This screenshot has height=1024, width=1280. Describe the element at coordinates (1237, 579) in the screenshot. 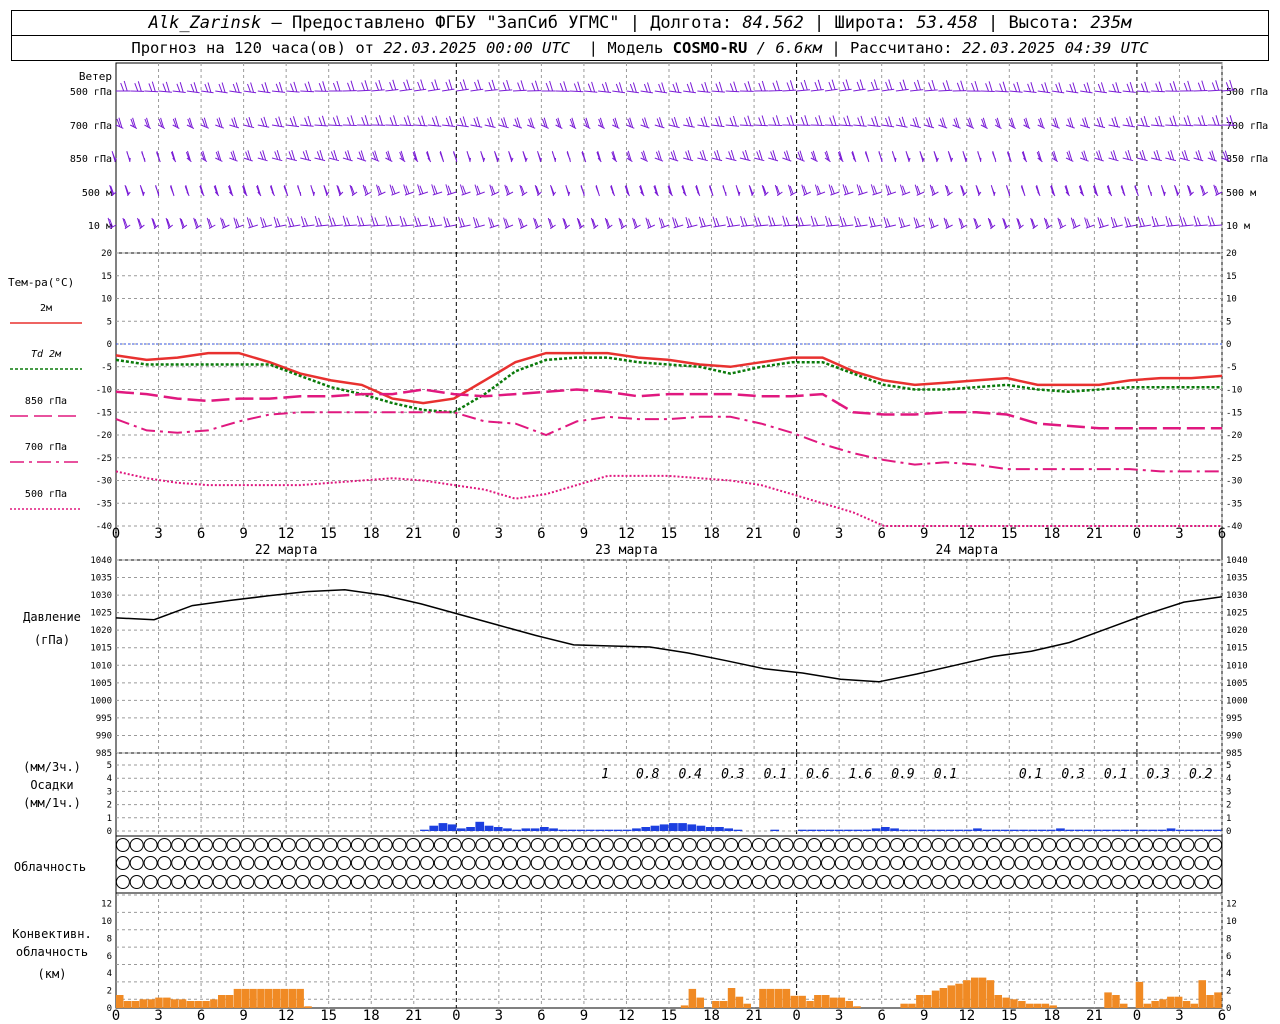

I see `y-tick-label-right: 1035` at that location.